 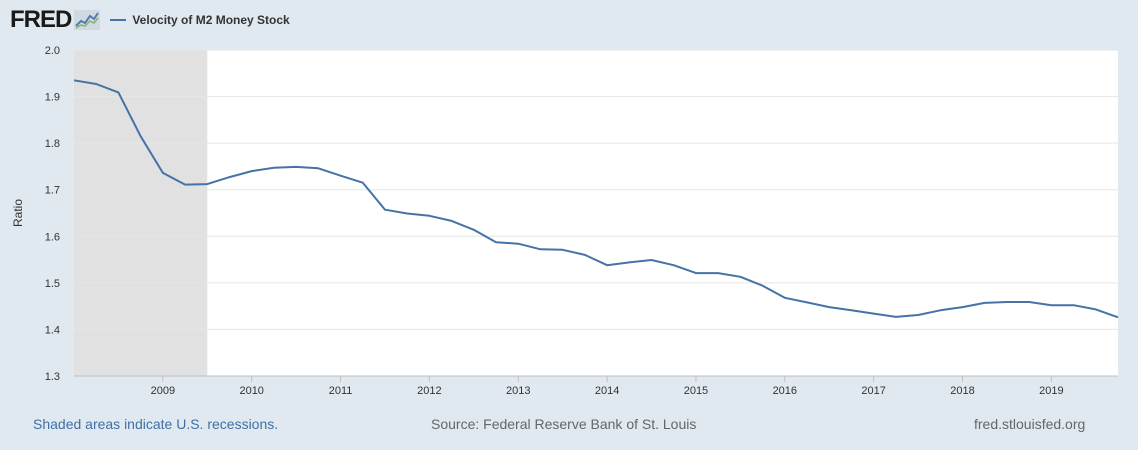 I want to click on chart-header: FRED Velocity of M2 Money Stock, so click(x=150, y=20).